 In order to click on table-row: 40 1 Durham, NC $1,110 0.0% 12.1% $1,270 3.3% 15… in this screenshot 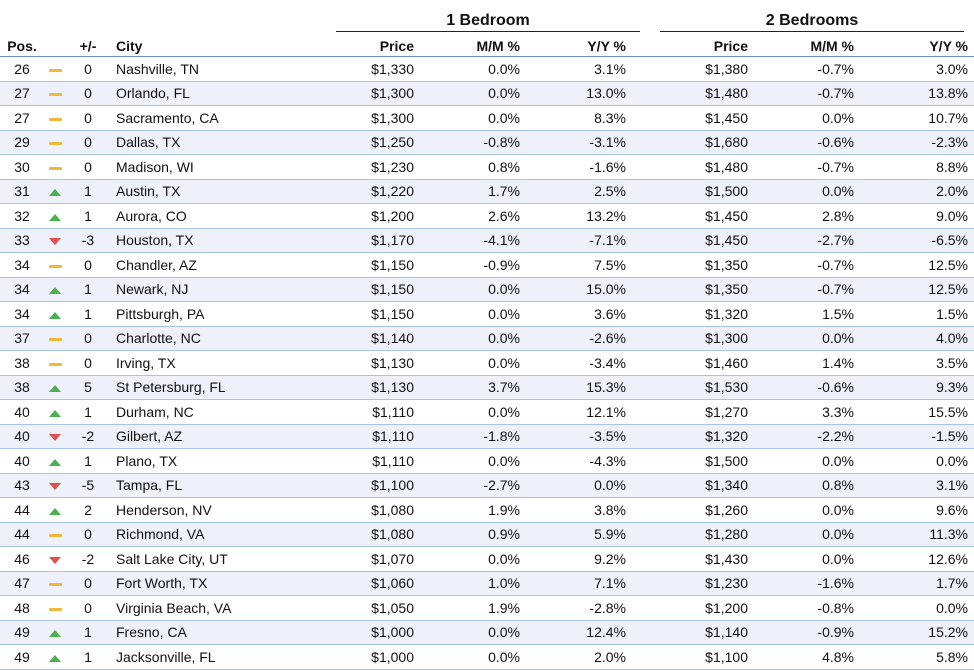, I will do `click(487, 412)`.